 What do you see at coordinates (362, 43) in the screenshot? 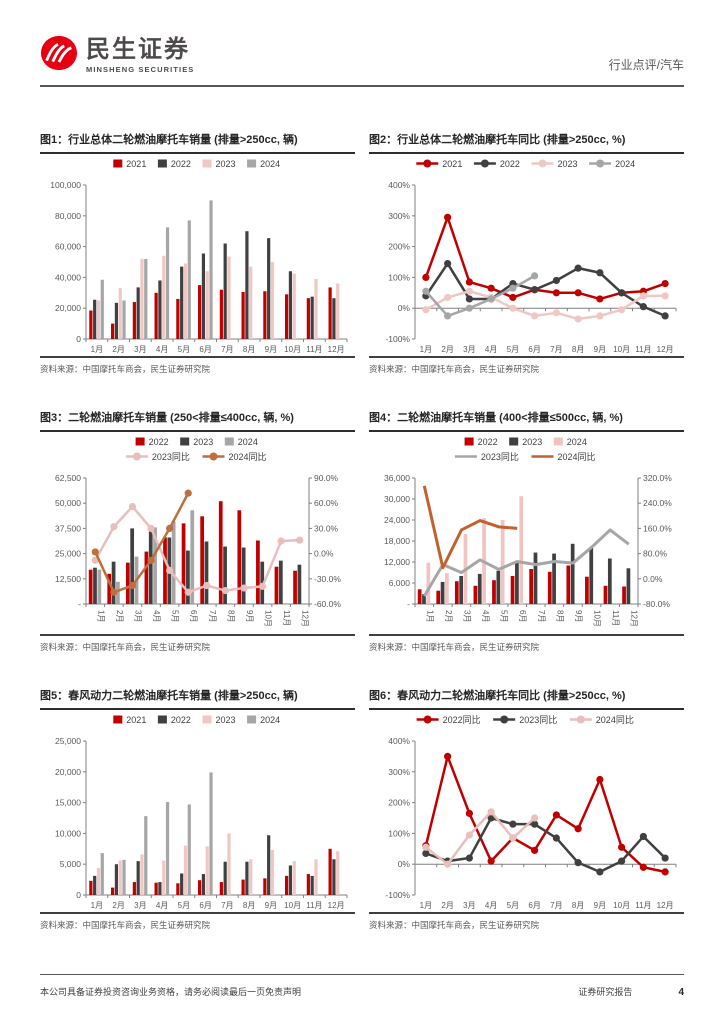
I see `page-header: 民生证券 MINSHENG SECURITIES 行业点评/汽车` at bounding box center [362, 43].